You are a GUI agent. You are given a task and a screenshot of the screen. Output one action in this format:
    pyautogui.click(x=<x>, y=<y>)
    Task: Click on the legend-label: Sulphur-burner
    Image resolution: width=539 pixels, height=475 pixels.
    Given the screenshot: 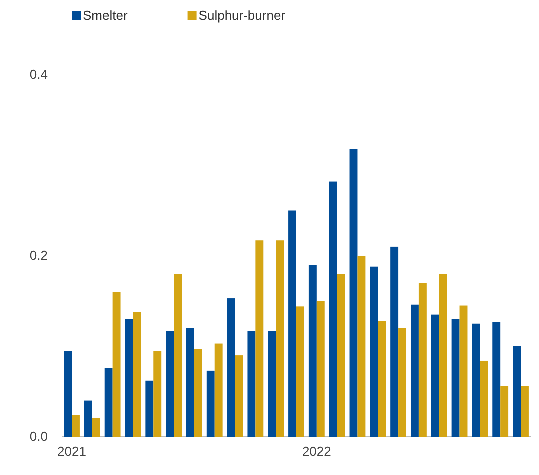 What is the action you would take?
    pyautogui.click(x=242, y=15)
    